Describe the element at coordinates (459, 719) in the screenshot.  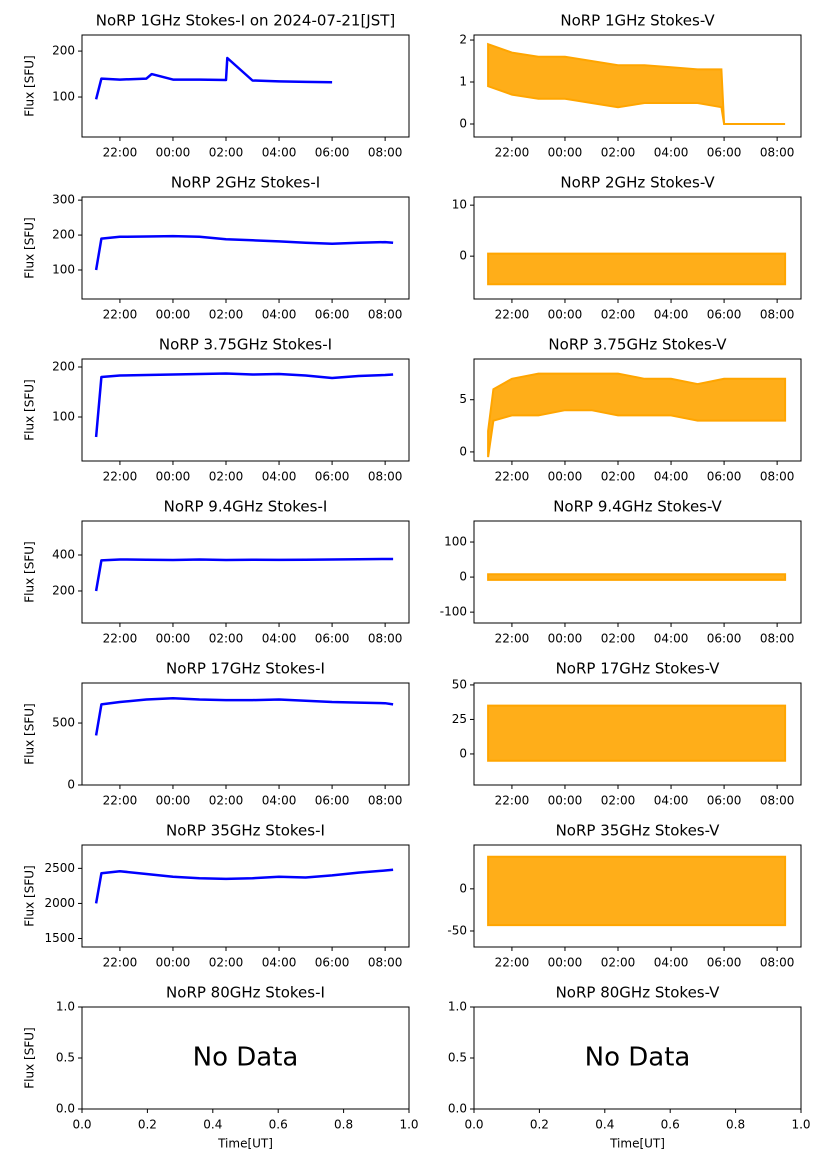
I see `y-tick-label: 25` at that location.